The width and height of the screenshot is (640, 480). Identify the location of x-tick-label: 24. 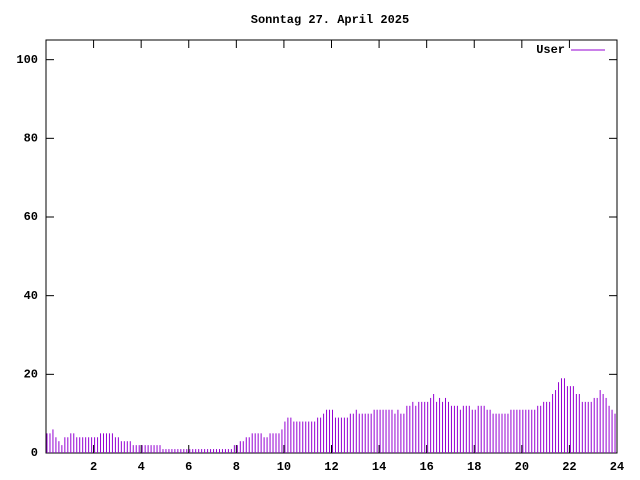
(617, 467).